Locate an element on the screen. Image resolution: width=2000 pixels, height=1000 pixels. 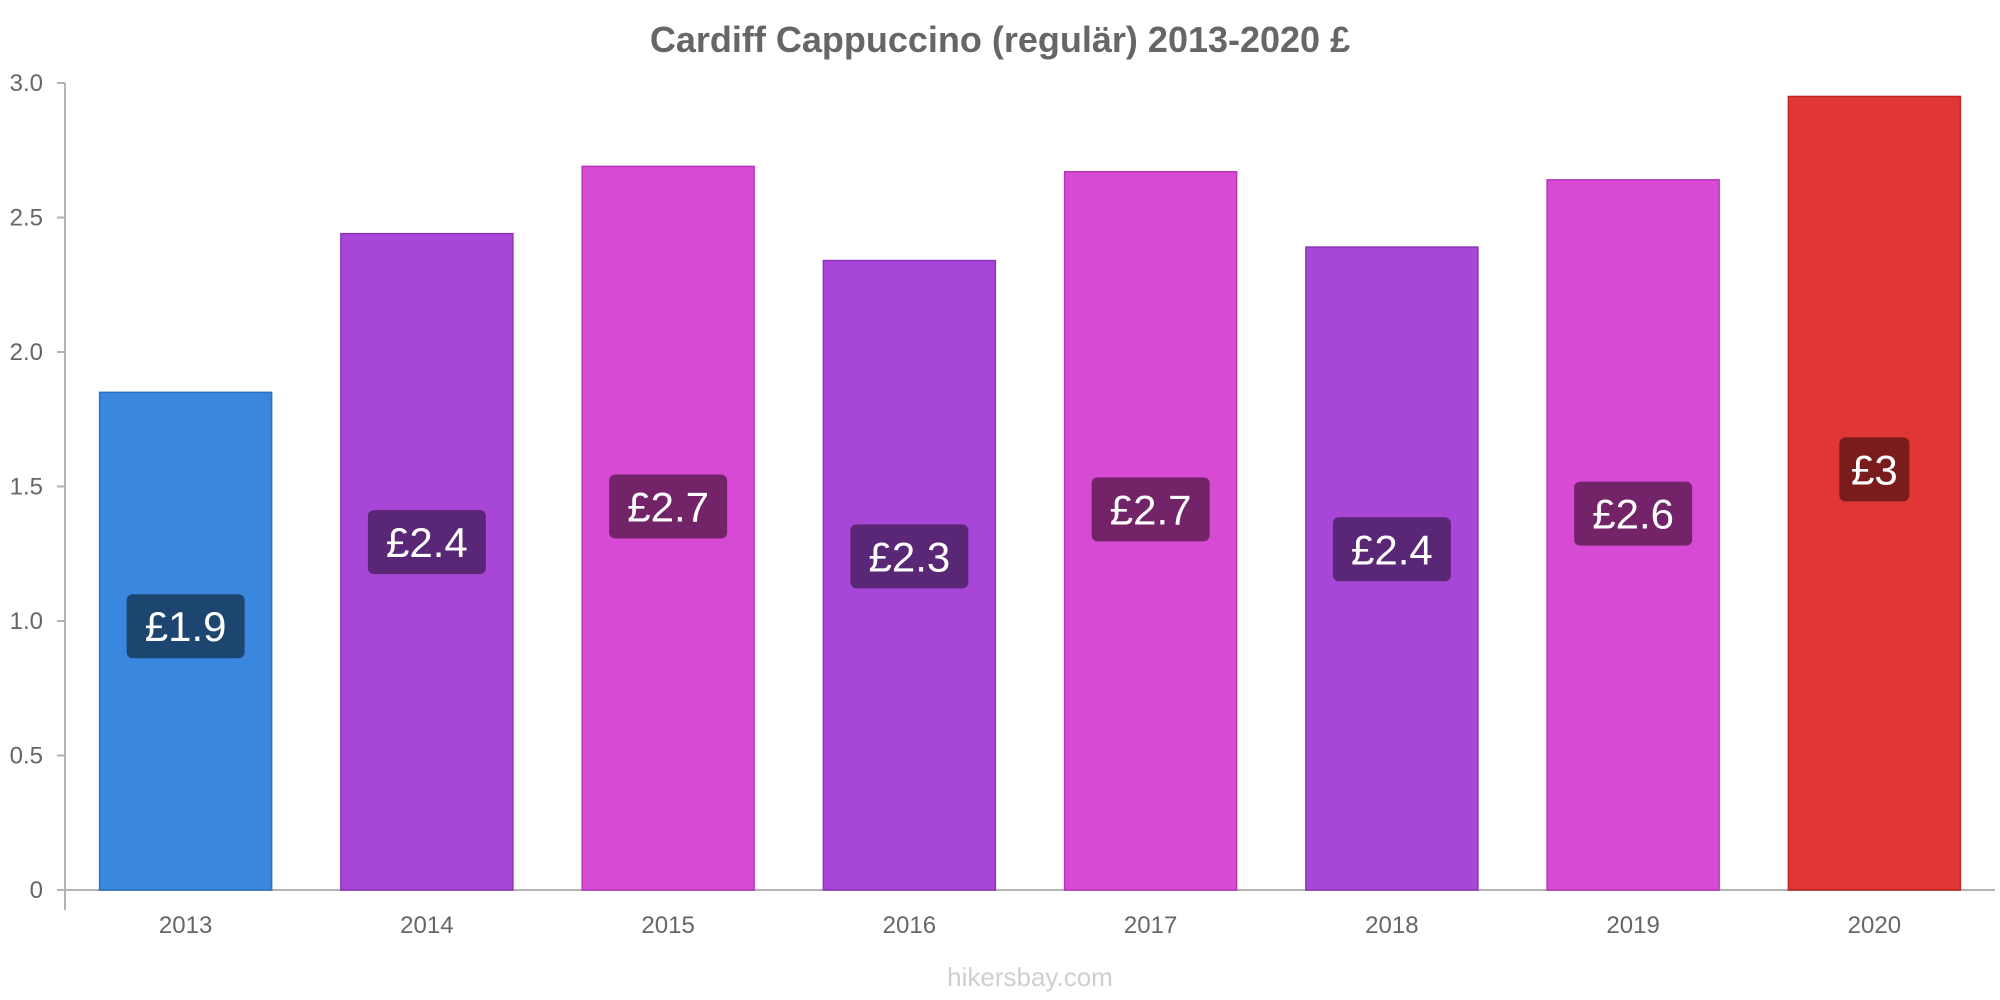
y-tick-label: 2.0 is located at coordinates (26, 352).